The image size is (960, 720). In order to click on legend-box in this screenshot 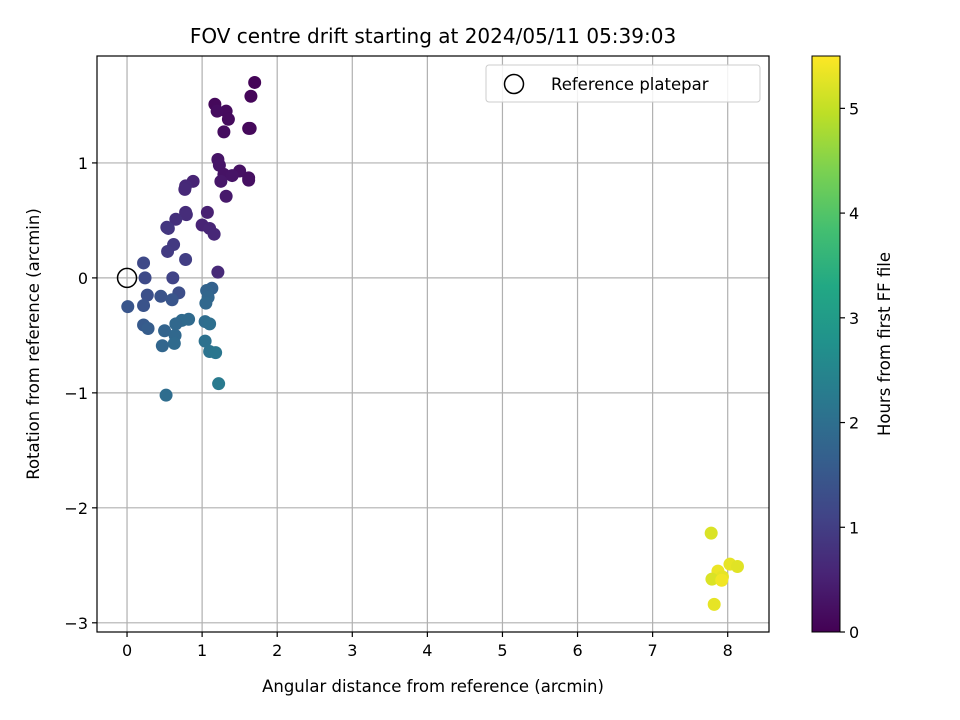, I will do `click(623, 83)`.